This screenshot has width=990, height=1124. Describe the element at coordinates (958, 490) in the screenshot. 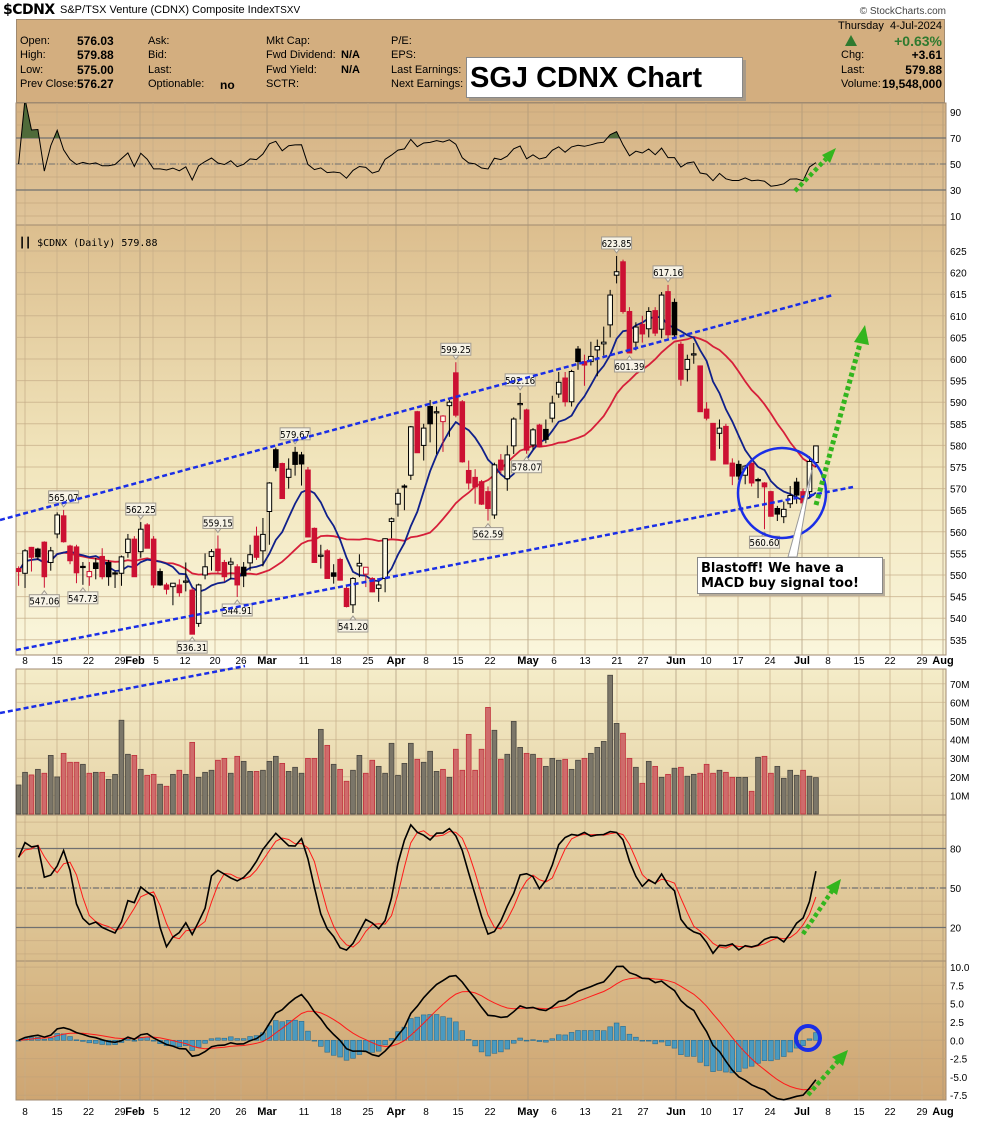

I see `price-tick-label: 570` at that location.